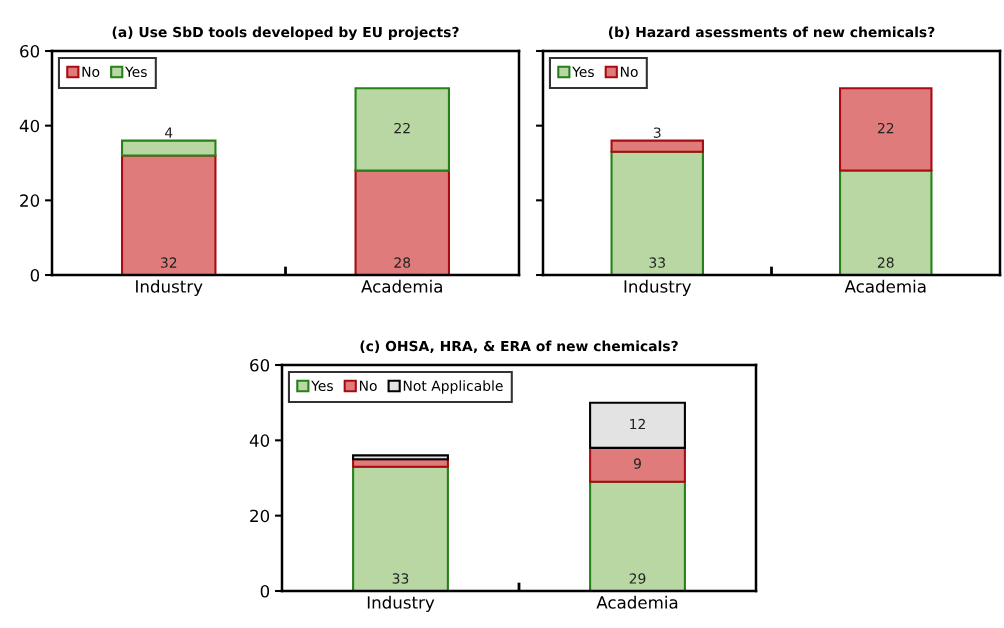  What do you see at coordinates (637, 578) in the screenshot?
I see `data-label: 29` at bounding box center [637, 578].